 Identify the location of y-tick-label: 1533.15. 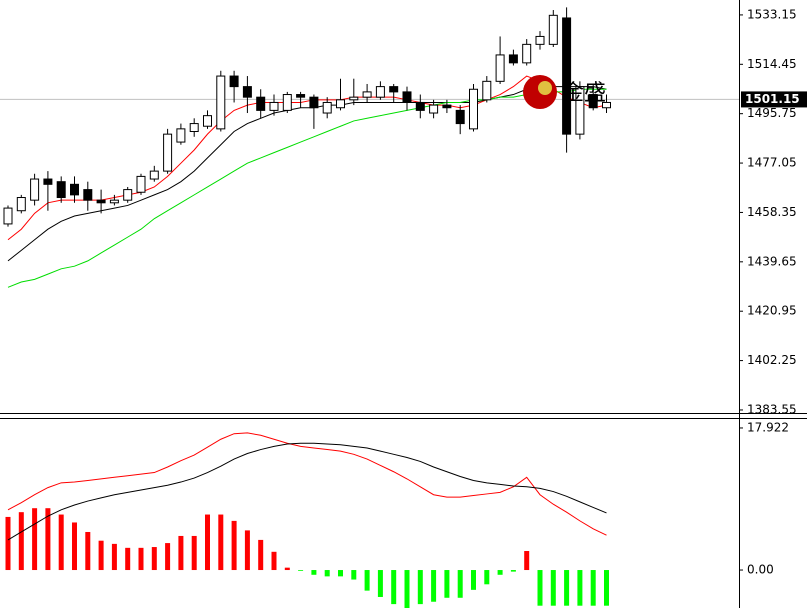
(772, 14).